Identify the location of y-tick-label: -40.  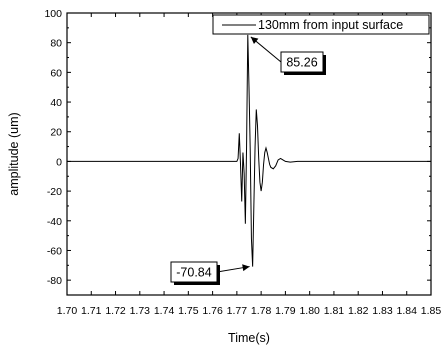
(54, 222).